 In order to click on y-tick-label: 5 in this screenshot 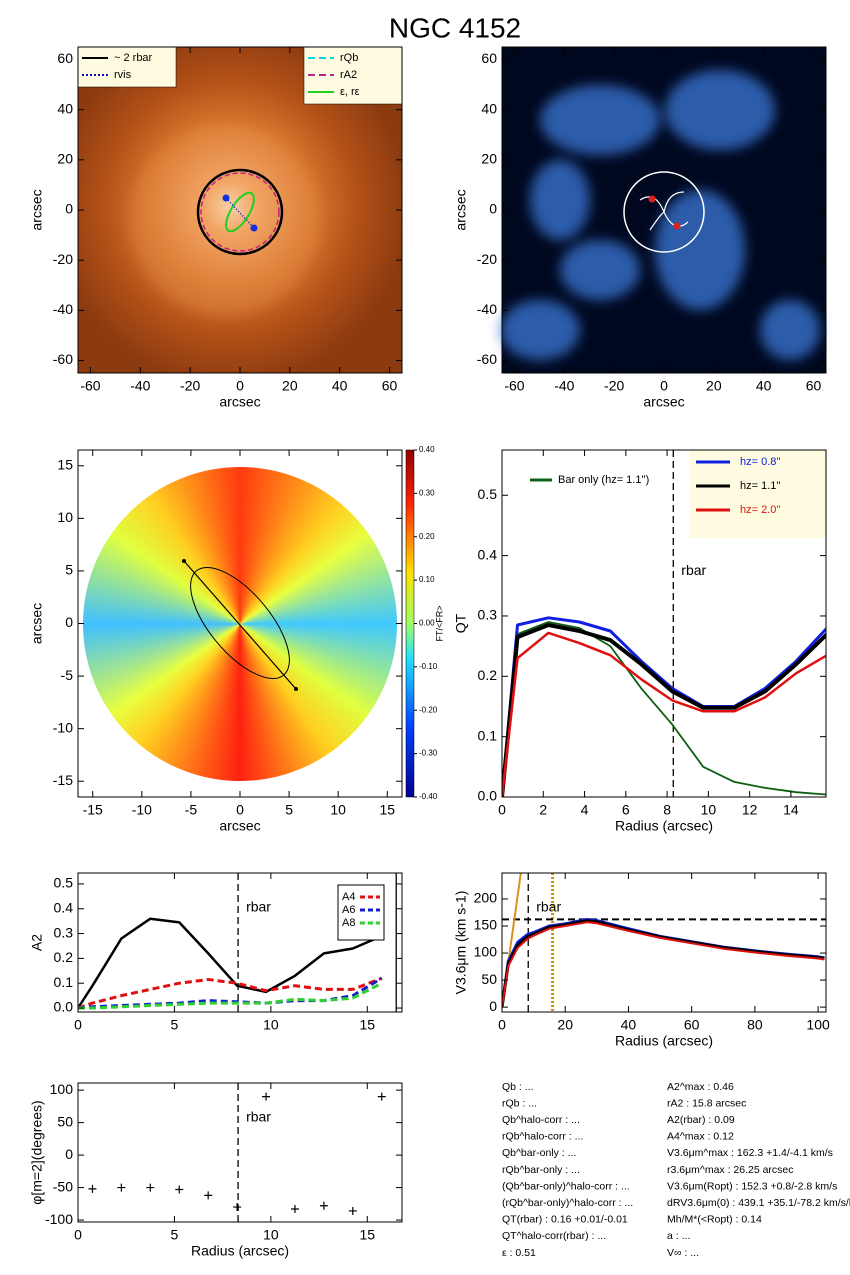, I will do `click(69, 570)`.